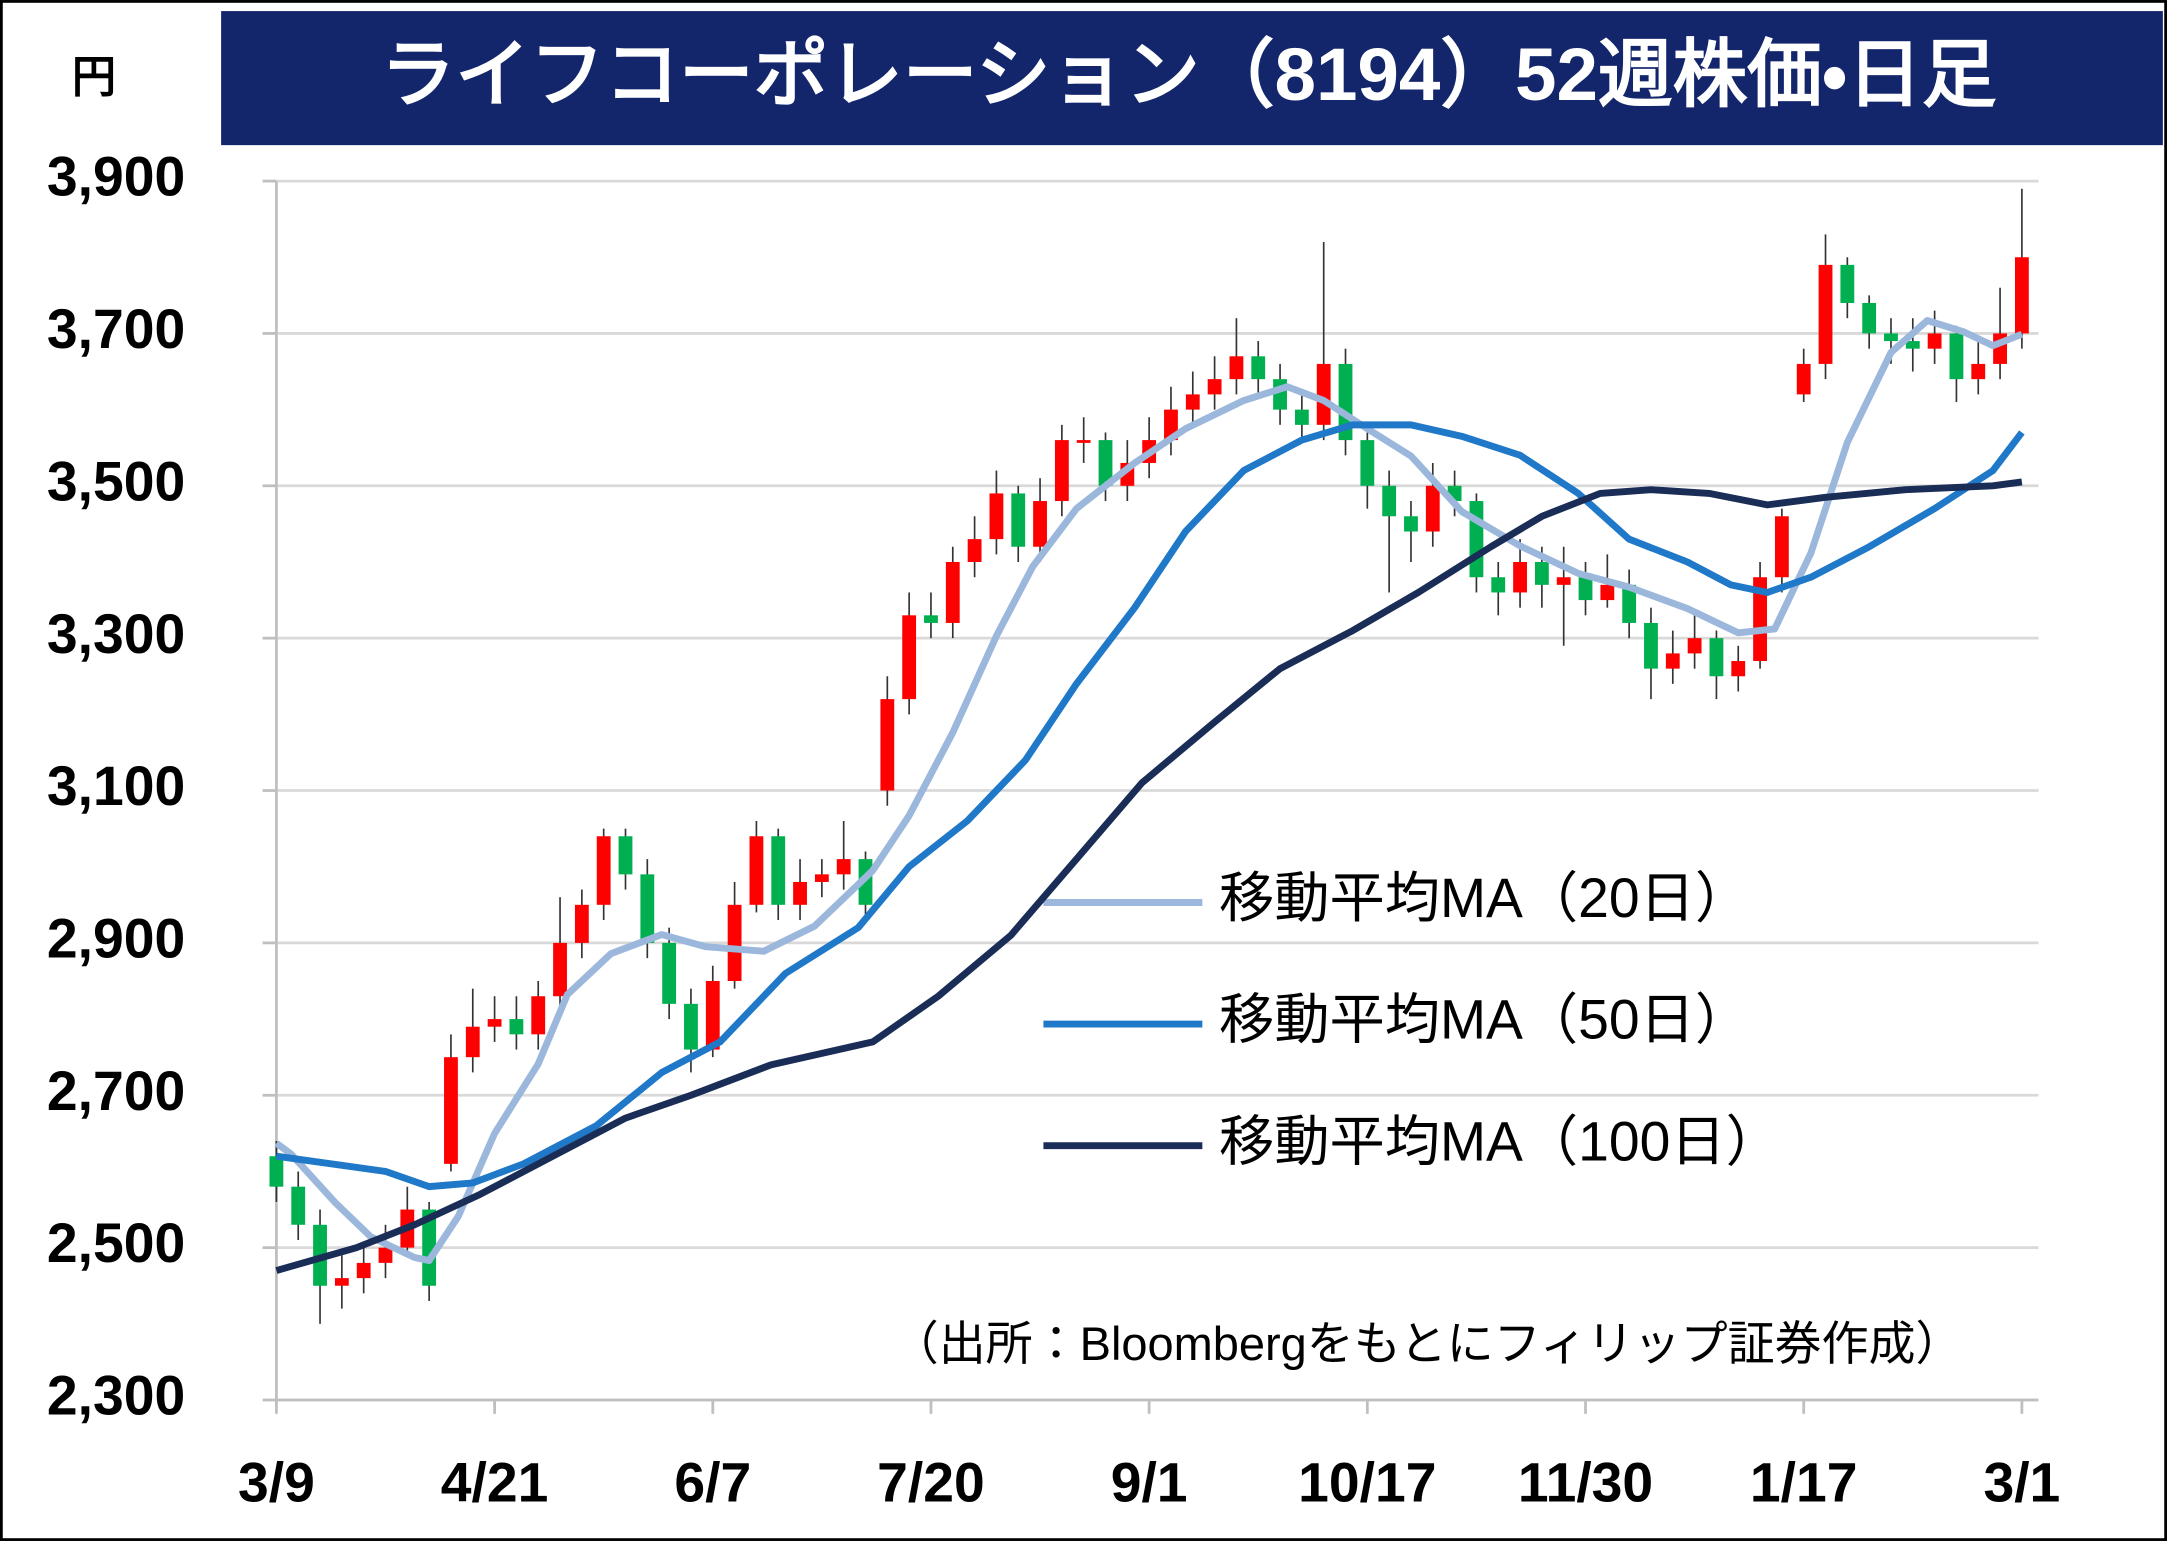  Describe the element at coordinates (116, 786) in the screenshot. I see `y-tick-label: 3,100` at that location.